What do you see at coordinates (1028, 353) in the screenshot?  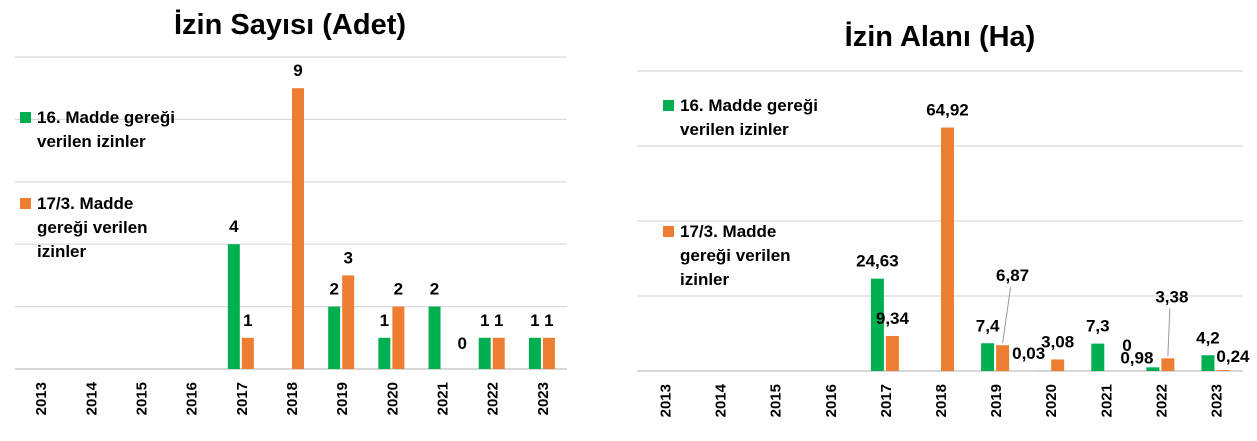 I see `data-label: 0,03` at bounding box center [1028, 353].